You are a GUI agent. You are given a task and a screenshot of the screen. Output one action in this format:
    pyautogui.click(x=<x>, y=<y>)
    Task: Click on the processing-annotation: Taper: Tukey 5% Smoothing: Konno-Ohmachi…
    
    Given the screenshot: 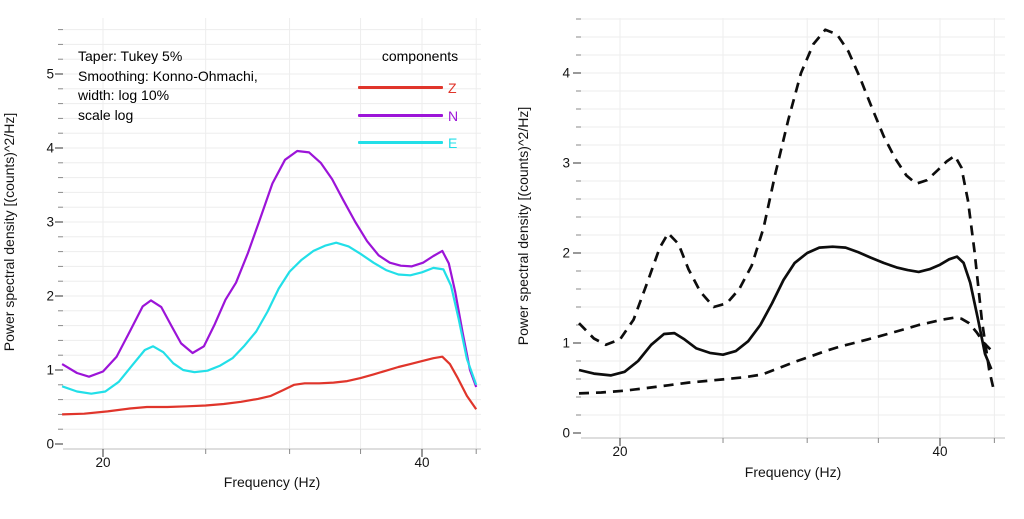 What is the action you would take?
    pyautogui.click(x=168, y=86)
    